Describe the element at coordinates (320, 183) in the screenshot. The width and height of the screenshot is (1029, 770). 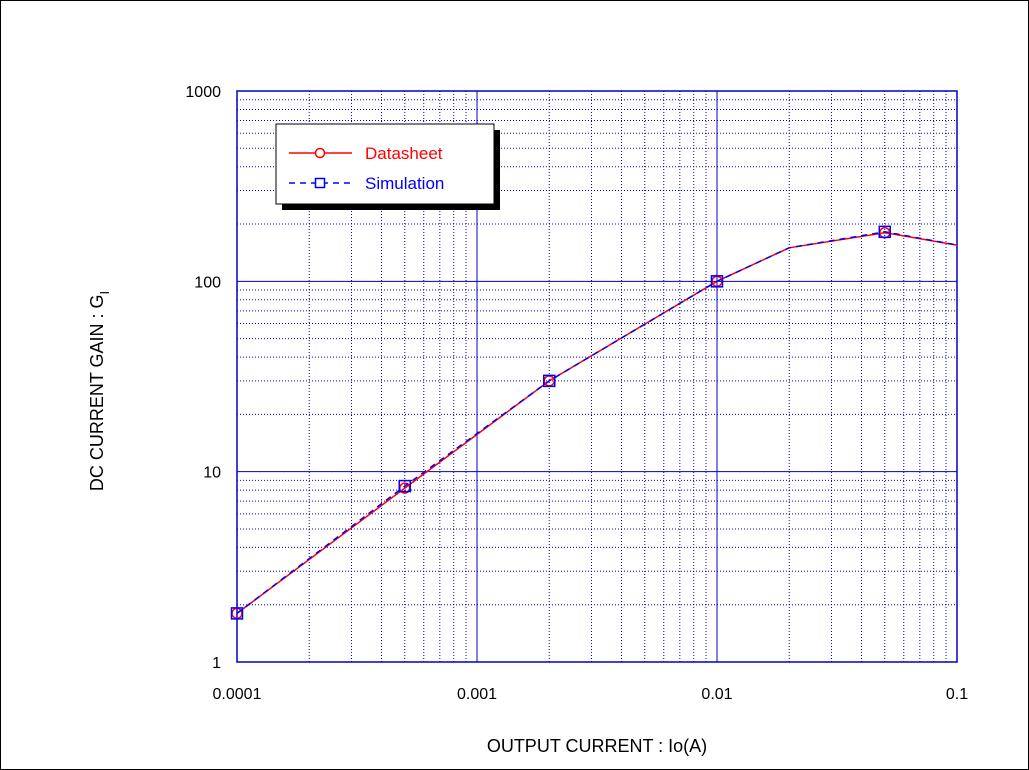
I see `legend-square-marker` at that location.